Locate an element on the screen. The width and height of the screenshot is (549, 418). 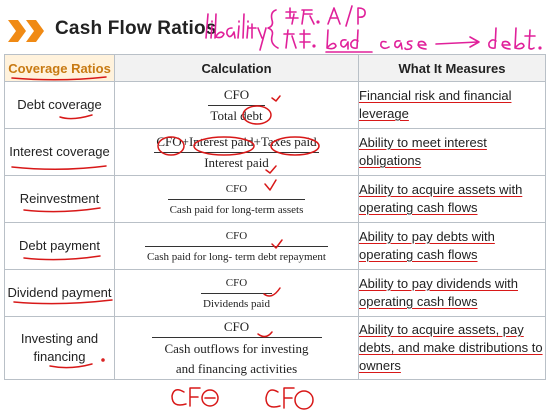
formula-denominator: Dividends paid is located at coordinates (236, 302).